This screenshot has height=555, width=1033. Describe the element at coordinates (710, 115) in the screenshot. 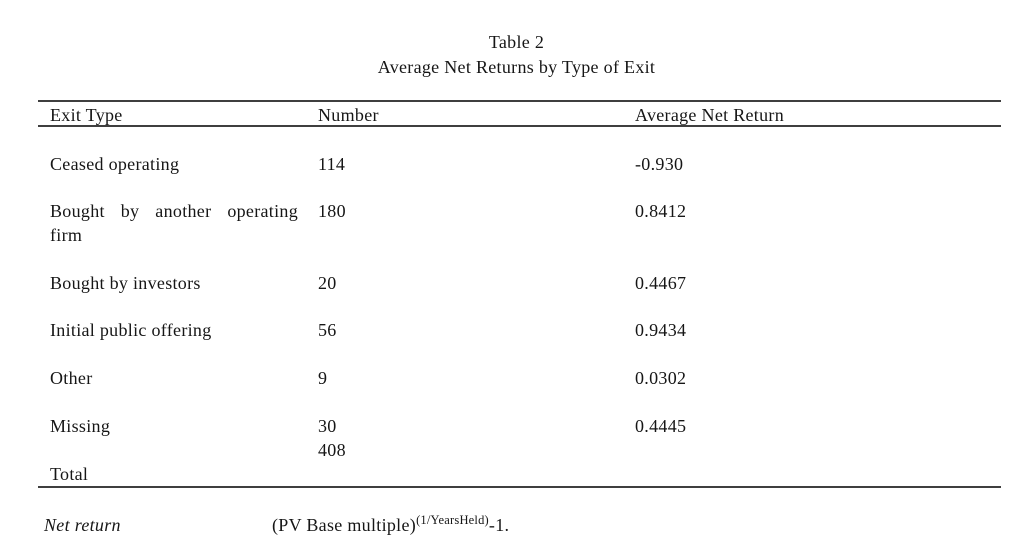

I see `column-header-avg-net-return: Average Net Return` at that location.